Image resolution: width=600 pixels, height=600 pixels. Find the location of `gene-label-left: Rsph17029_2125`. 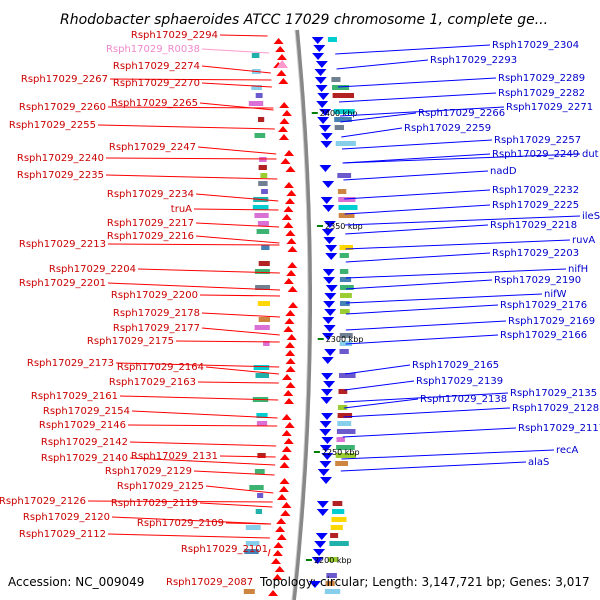

gene-label-left: Rsph17029_2125 is located at coordinates (160, 486).